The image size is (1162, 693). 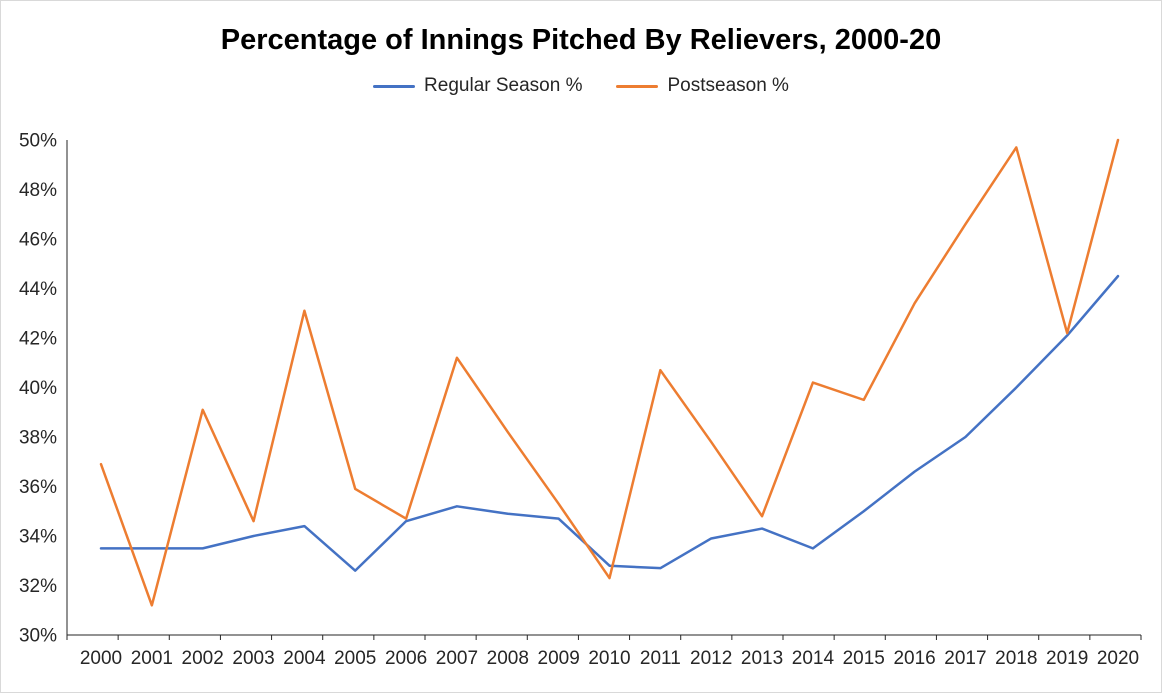 I want to click on x-axis-tick-label: 2014, so click(x=813, y=658).